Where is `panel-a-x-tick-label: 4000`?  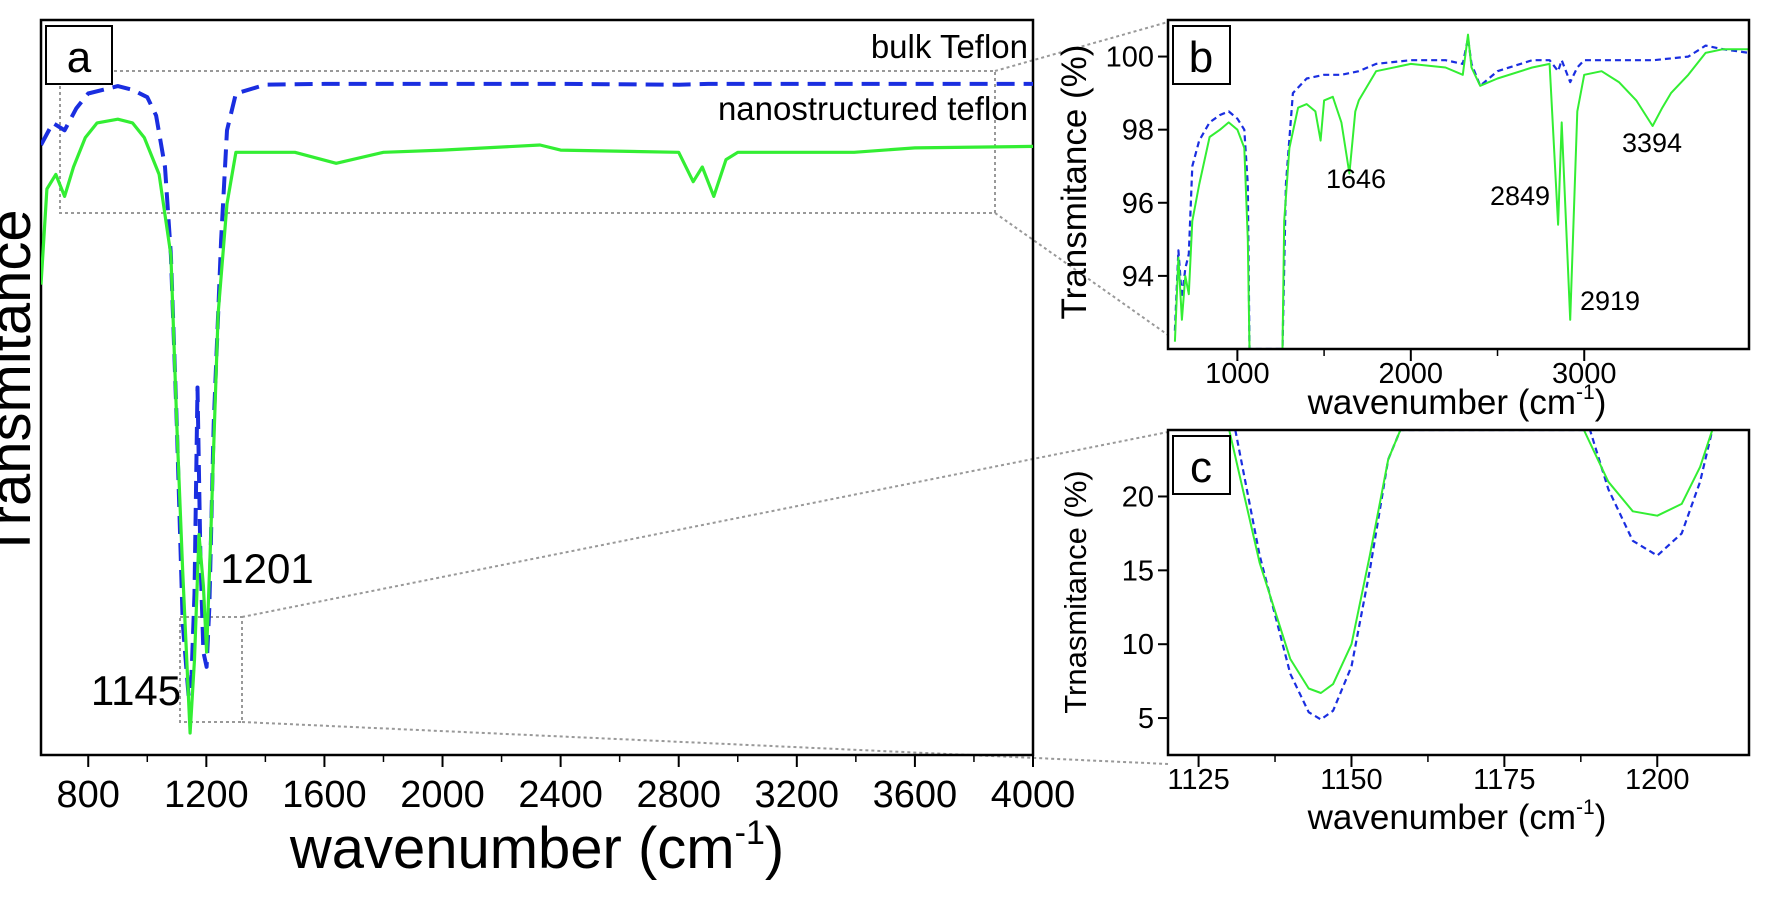 panel-a-x-tick-label: 4000 is located at coordinates (1033, 795).